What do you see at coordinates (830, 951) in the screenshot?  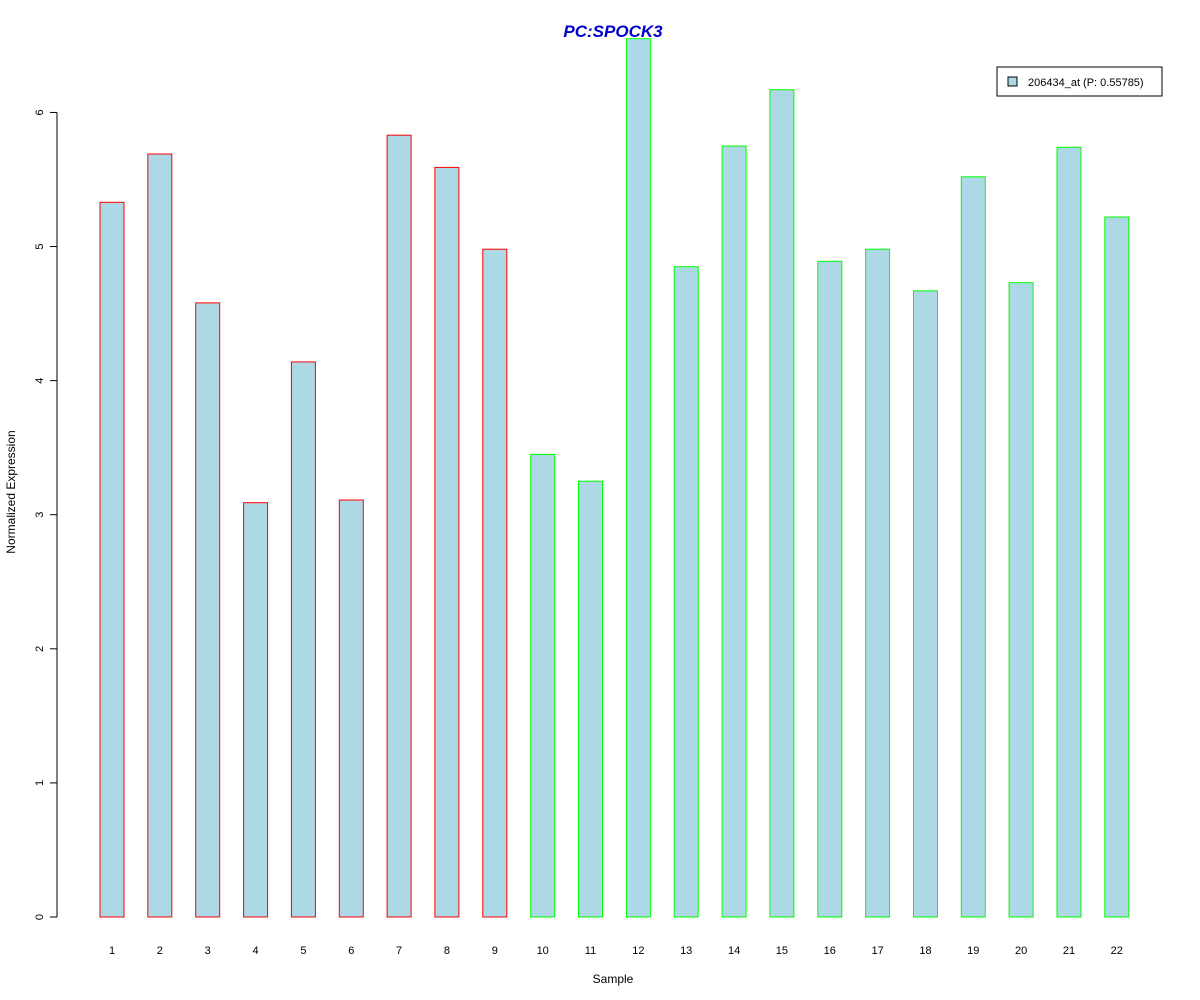 I see `x-tick-label: 16` at bounding box center [830, 951].